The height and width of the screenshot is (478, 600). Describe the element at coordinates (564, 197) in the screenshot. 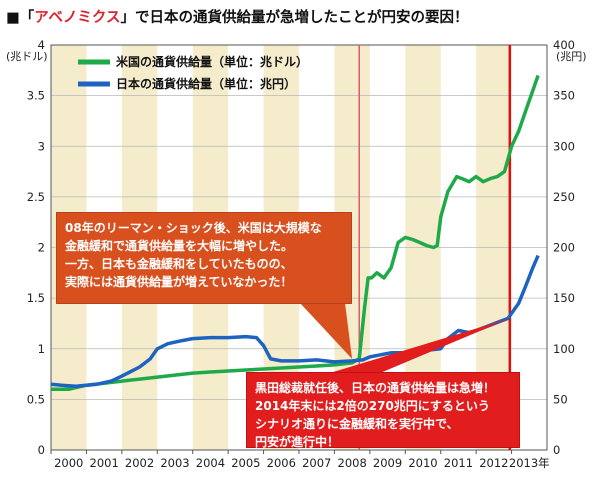

I see `right-tick-label: 250` at that location.